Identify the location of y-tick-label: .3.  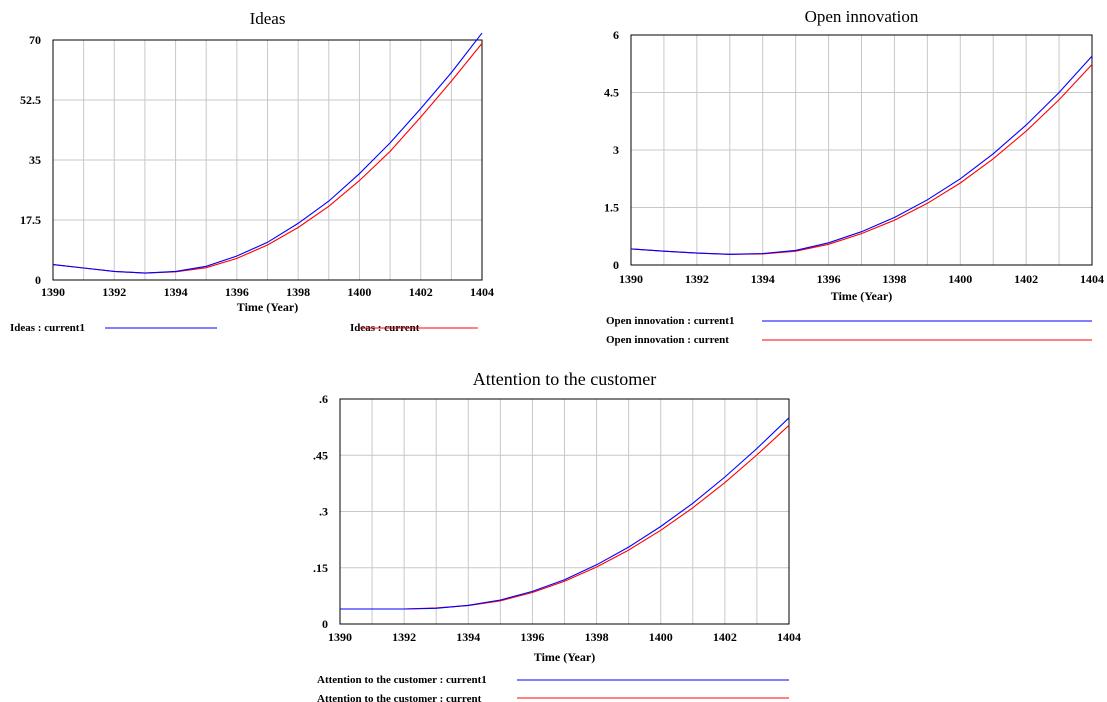
(323, 512).